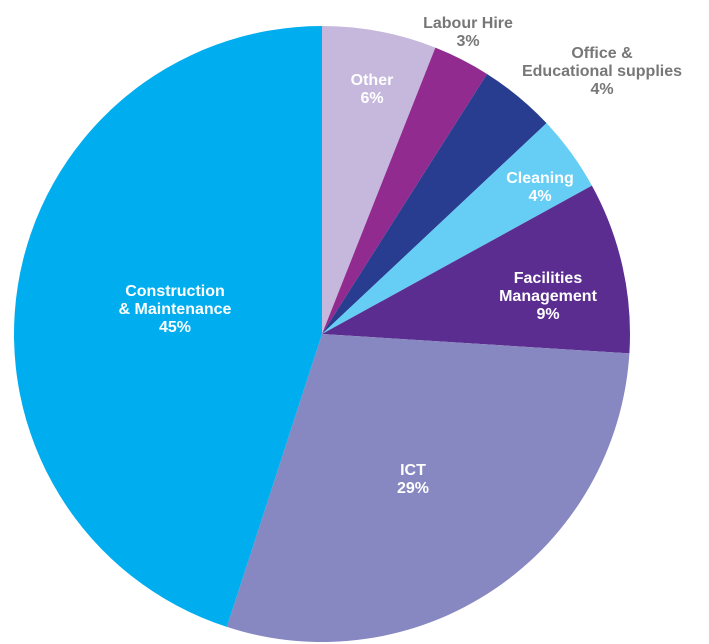 The width and height of the screenshot is (709, 644). I want to click on slice-label: Facilities, so click(548, 278).